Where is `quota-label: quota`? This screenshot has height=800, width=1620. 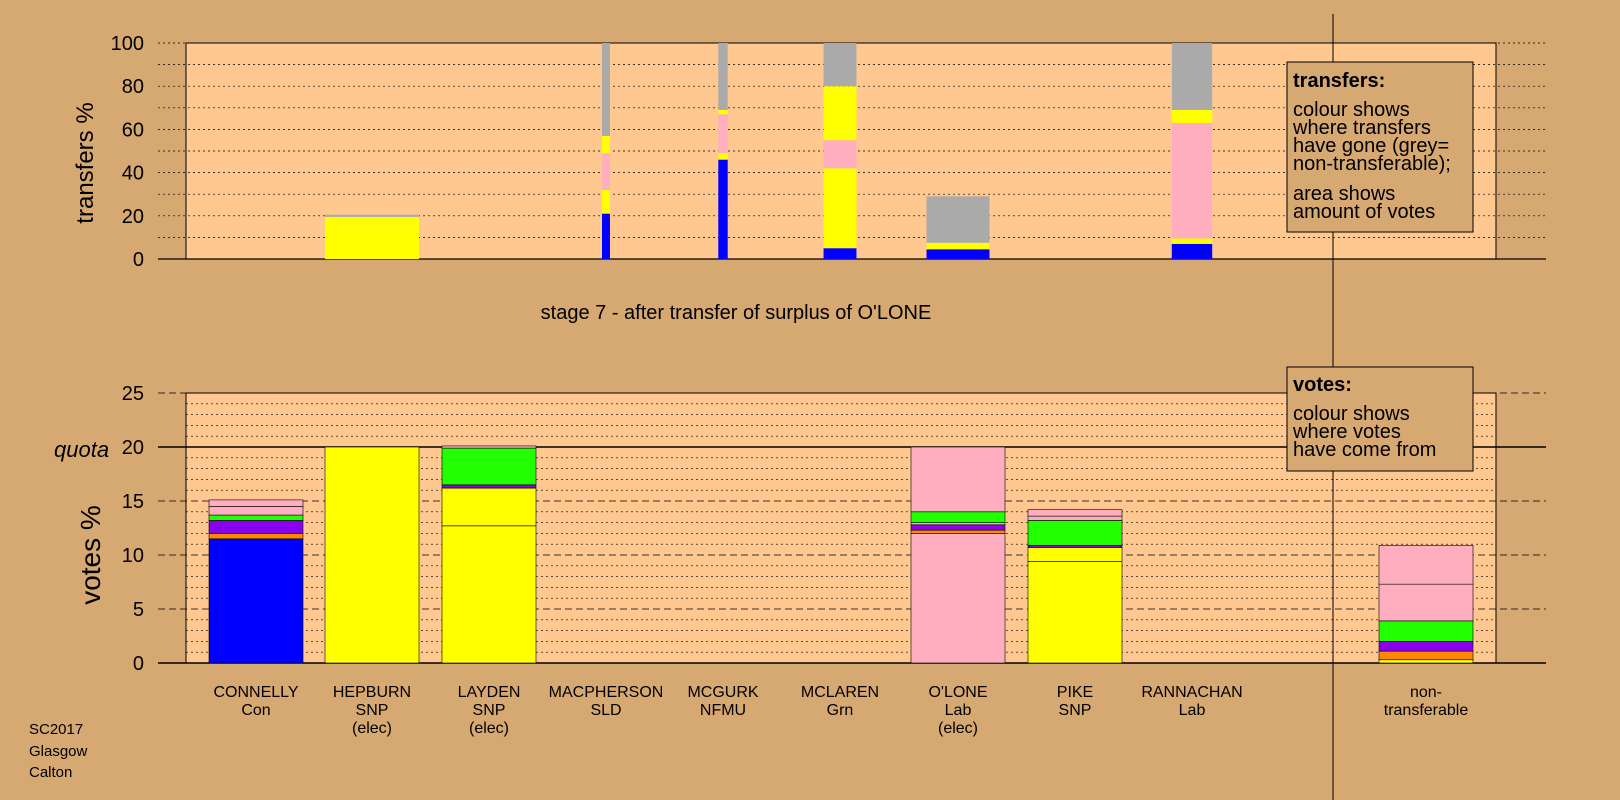 quota-label: quota is located at coordinates (81, 449).